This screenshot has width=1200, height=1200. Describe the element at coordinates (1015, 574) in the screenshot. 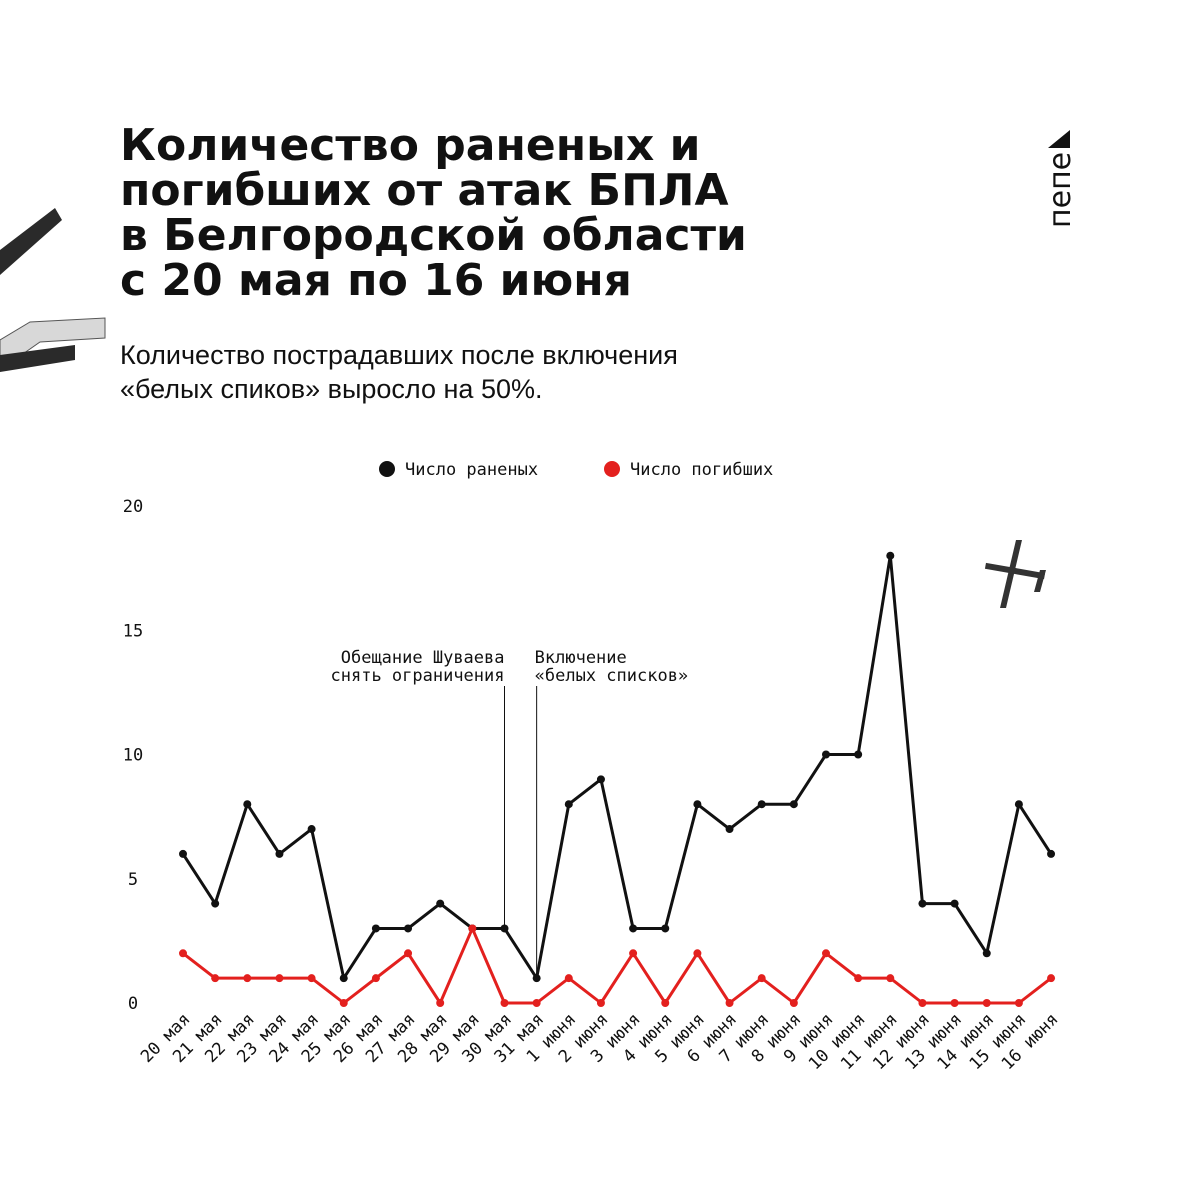

I see `plane-decoration` at that location.